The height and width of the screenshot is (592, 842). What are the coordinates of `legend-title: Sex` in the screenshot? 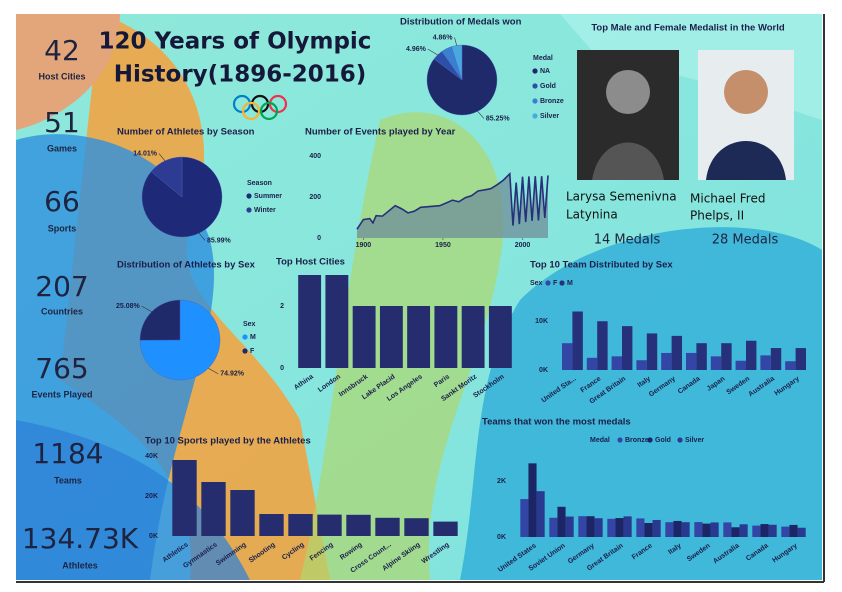 It's located at (249, 324).